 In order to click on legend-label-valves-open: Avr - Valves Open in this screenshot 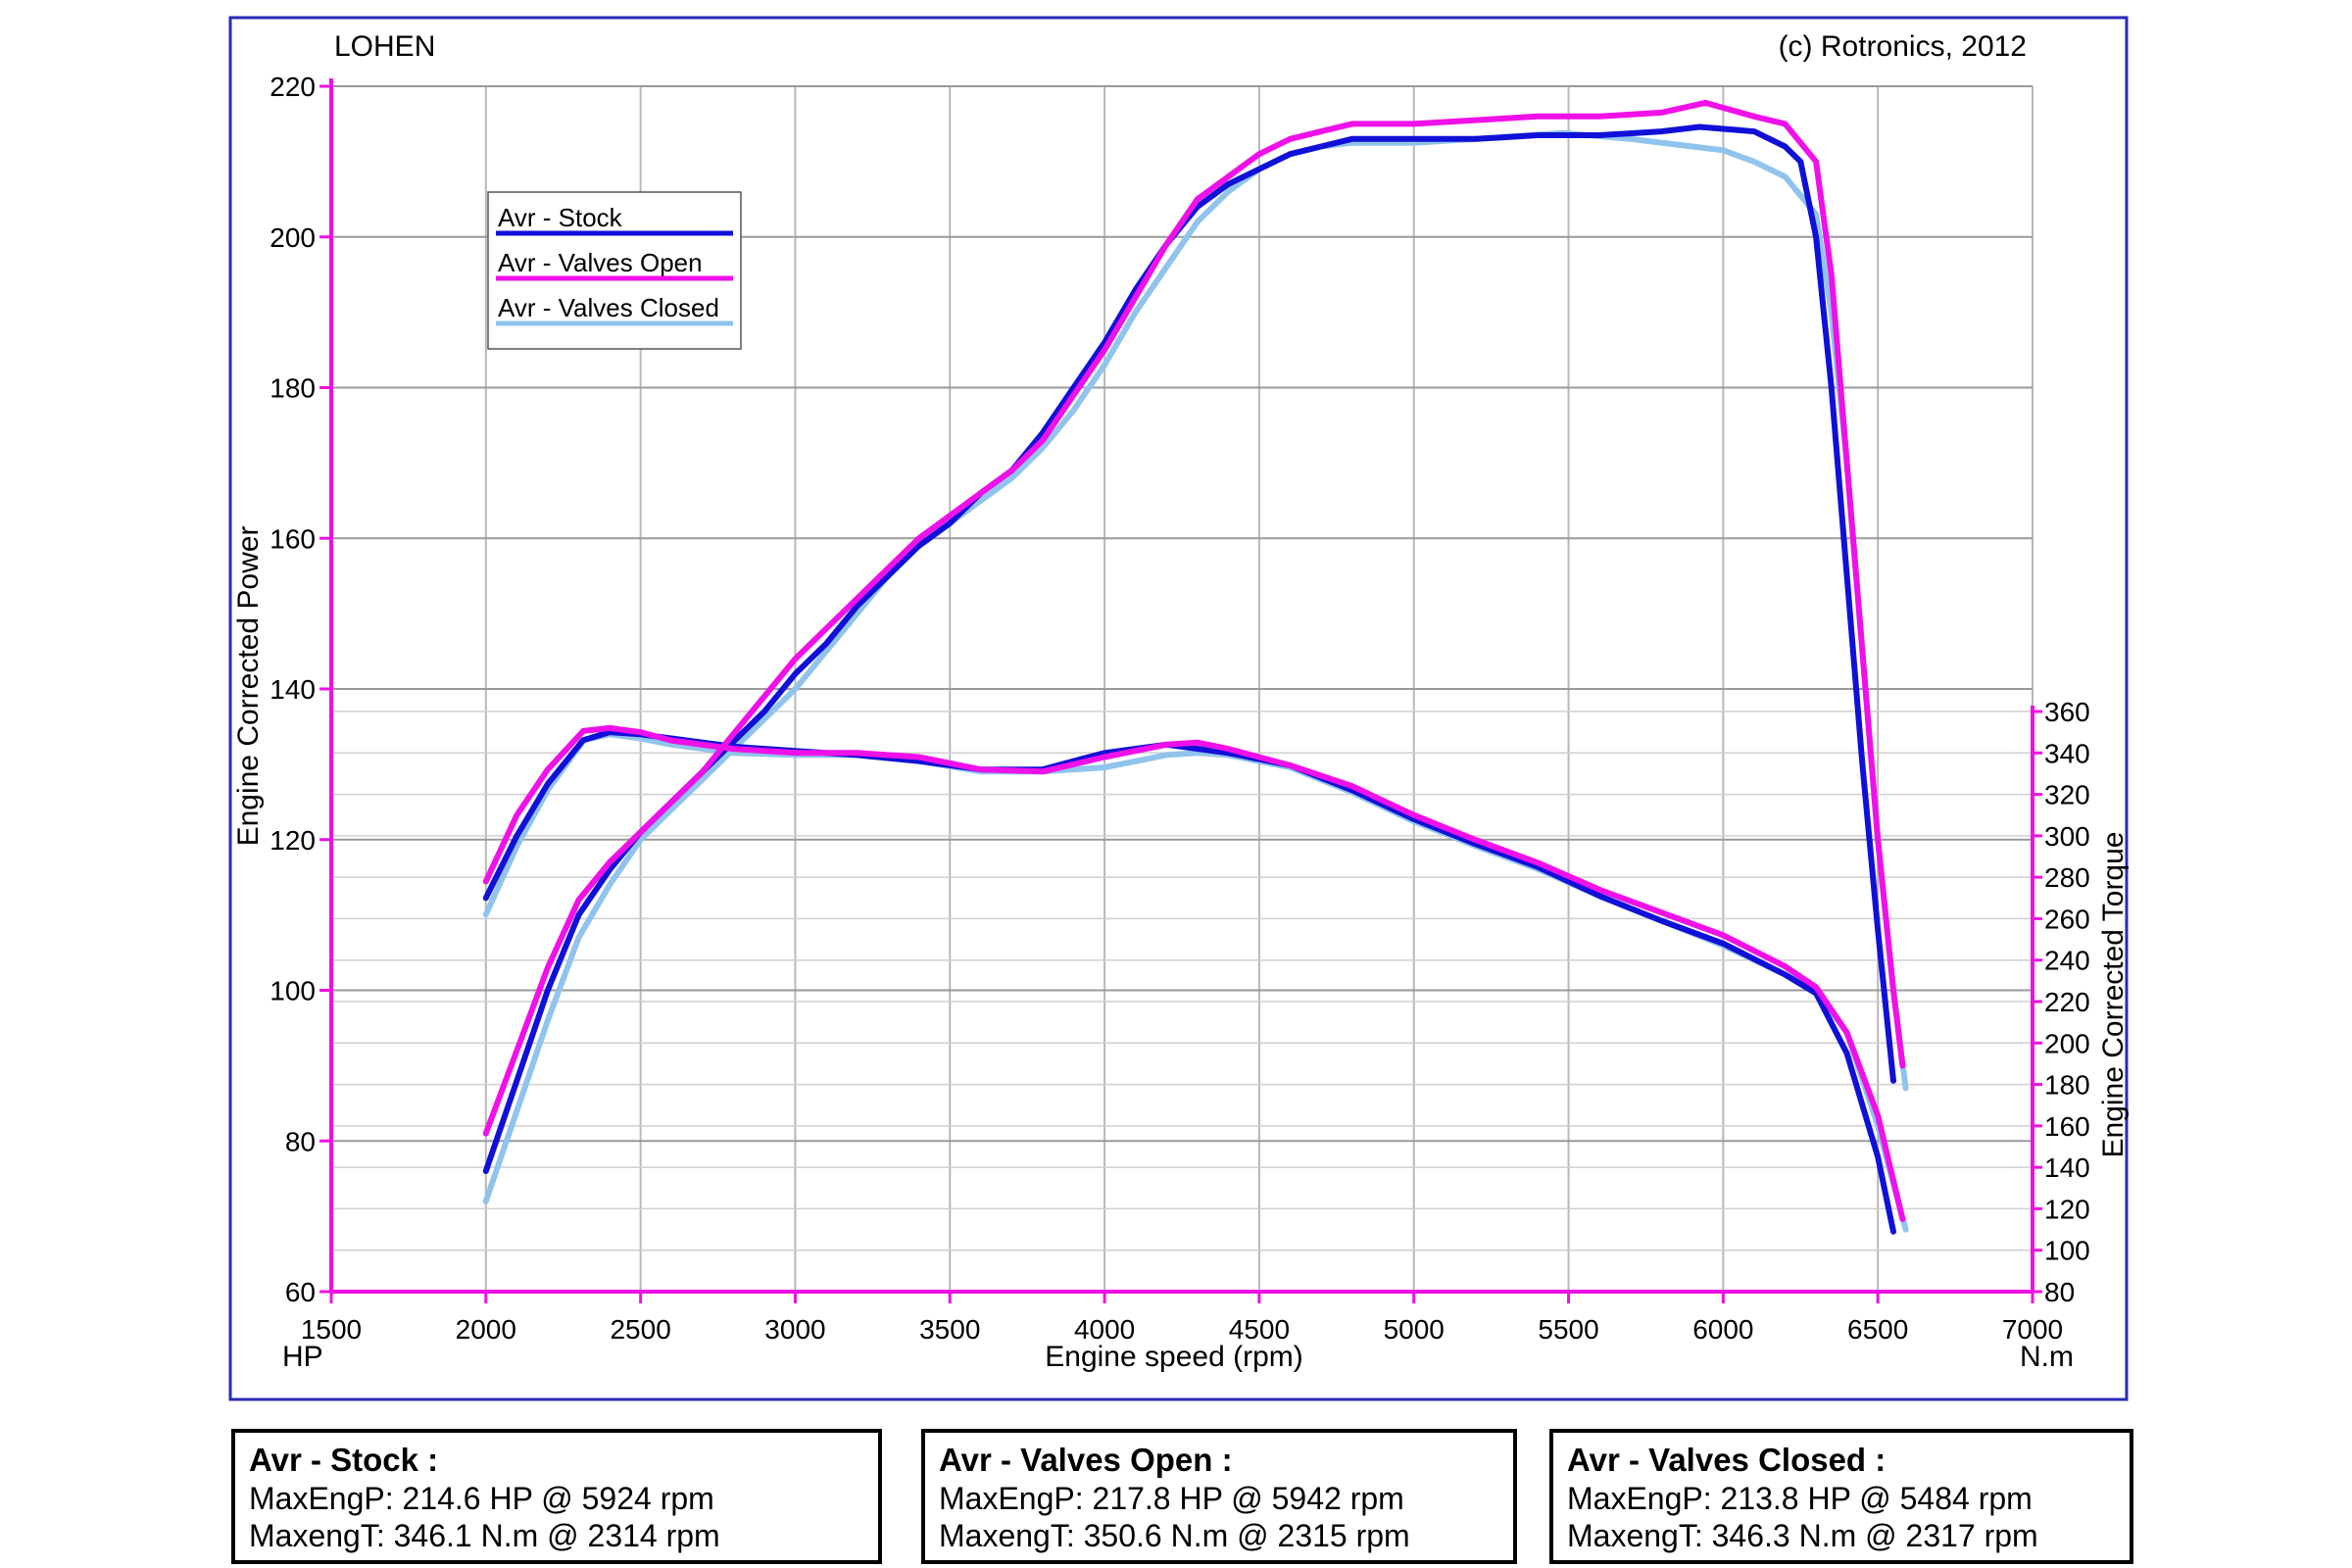, I will do `click(600, 262)`.